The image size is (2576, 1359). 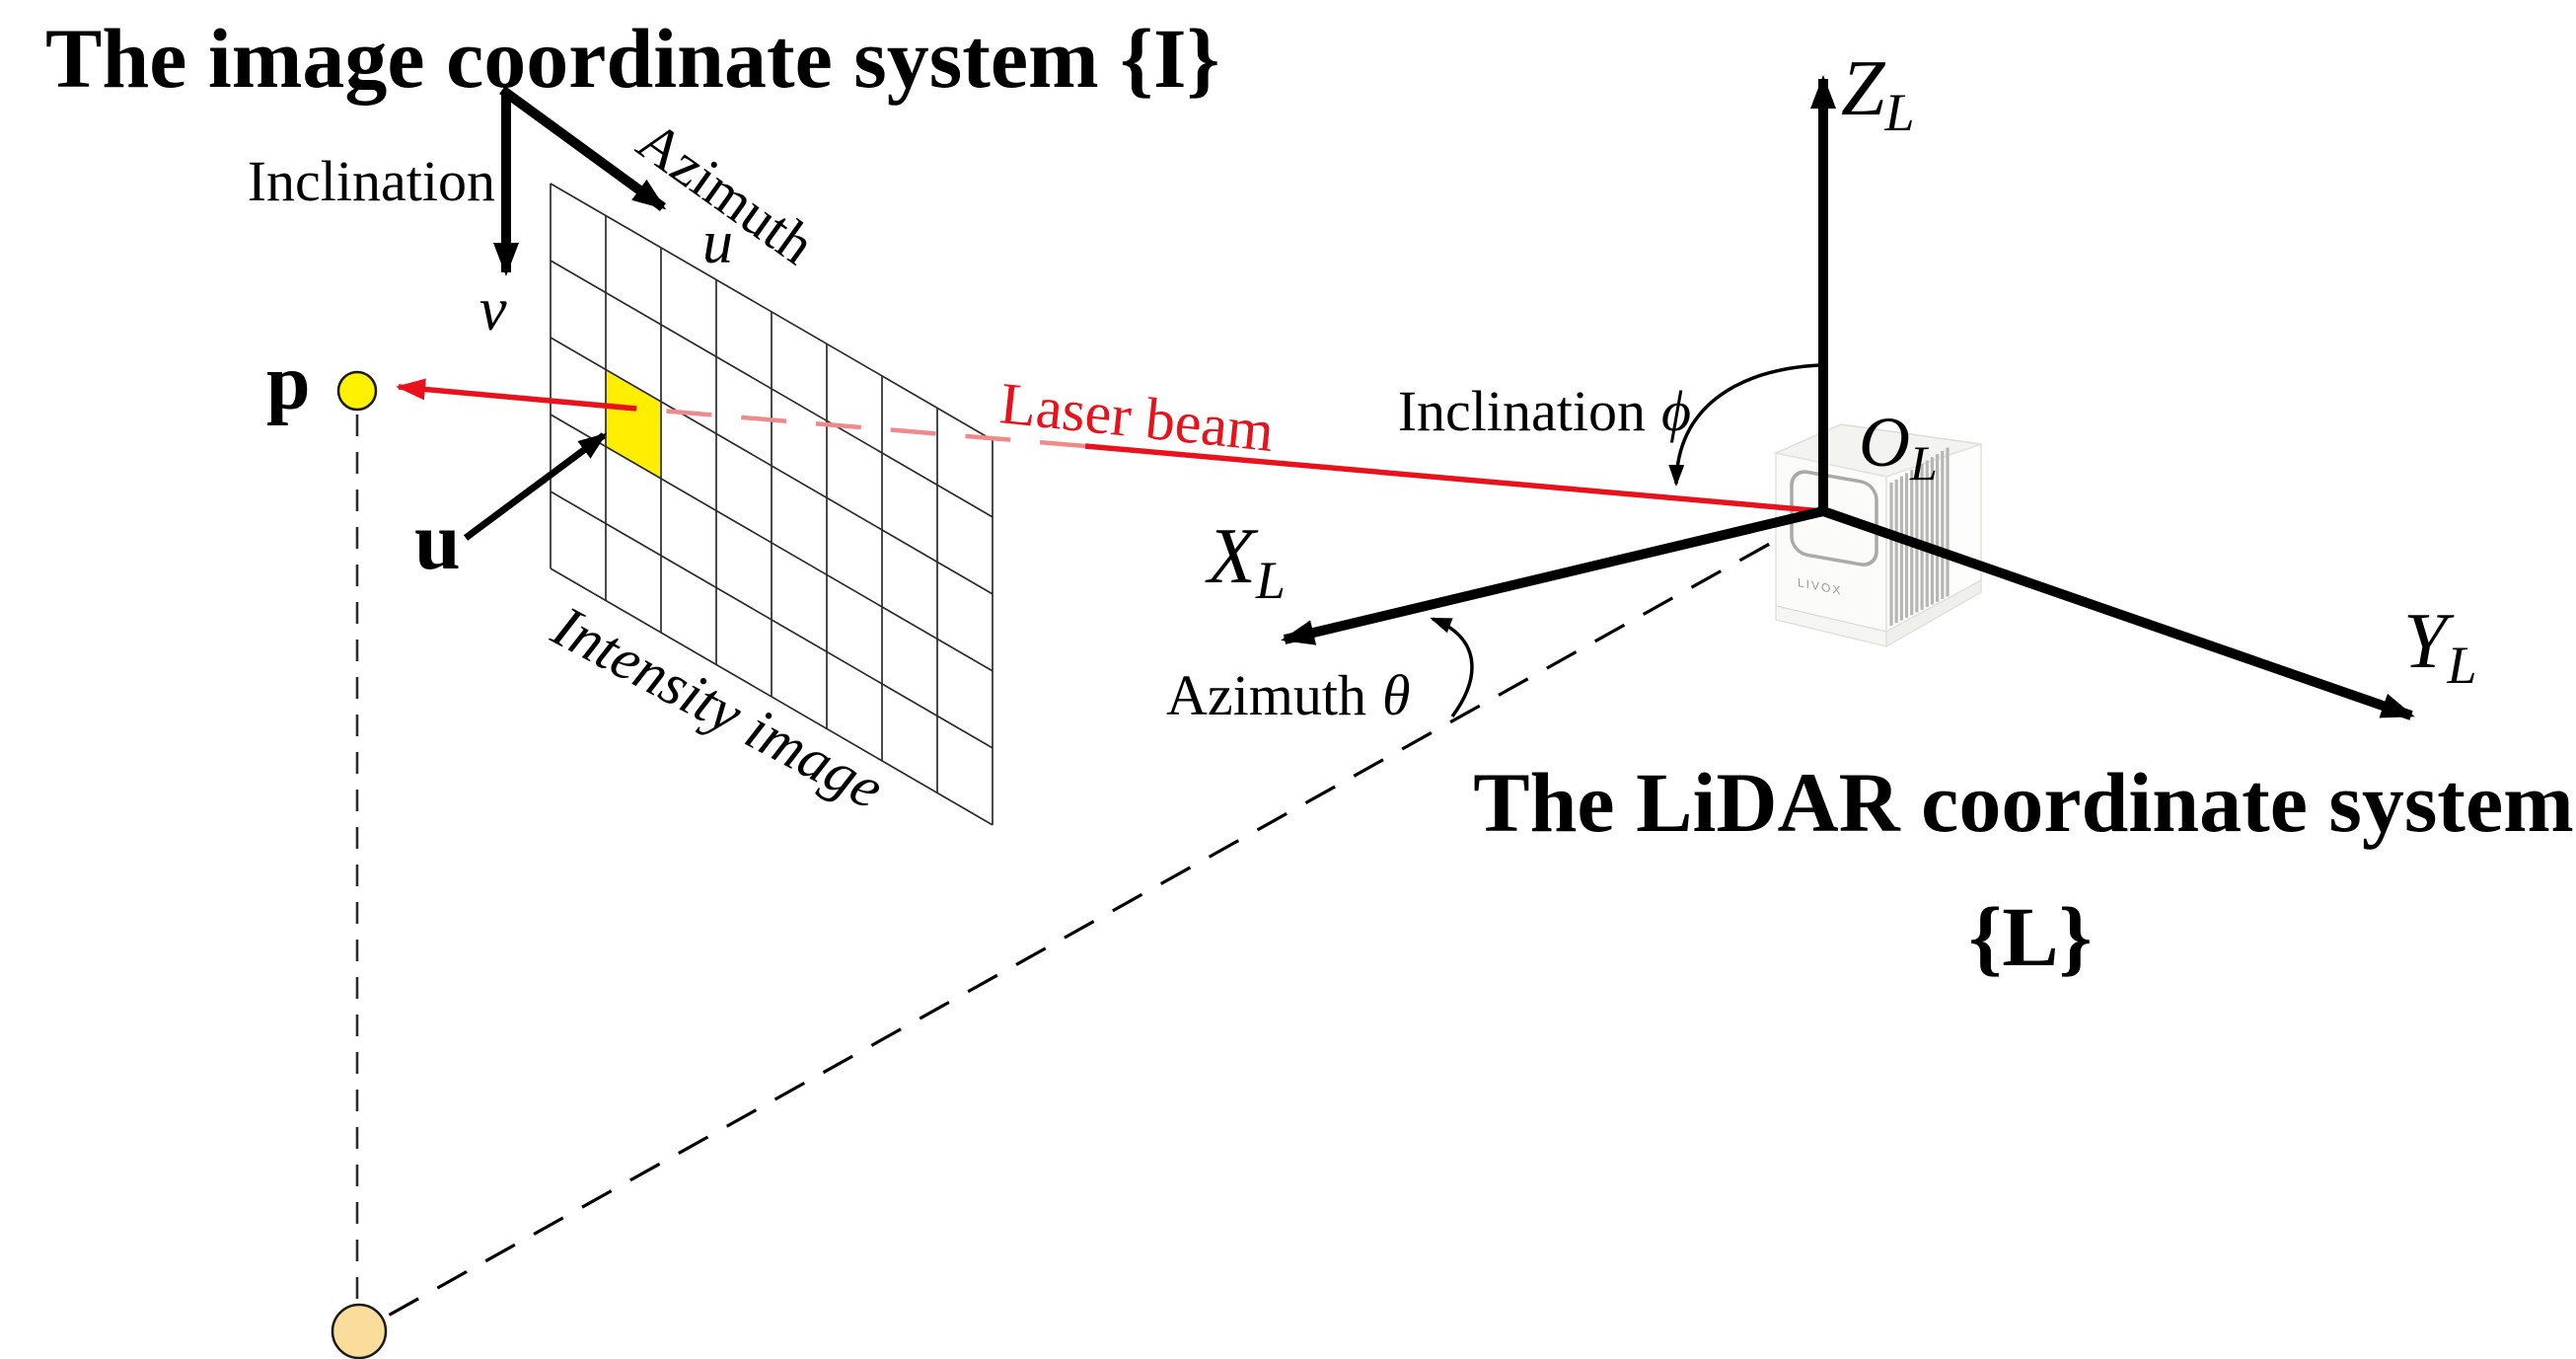 I want to click on point-p-label: p, so click(x=288, y=383).